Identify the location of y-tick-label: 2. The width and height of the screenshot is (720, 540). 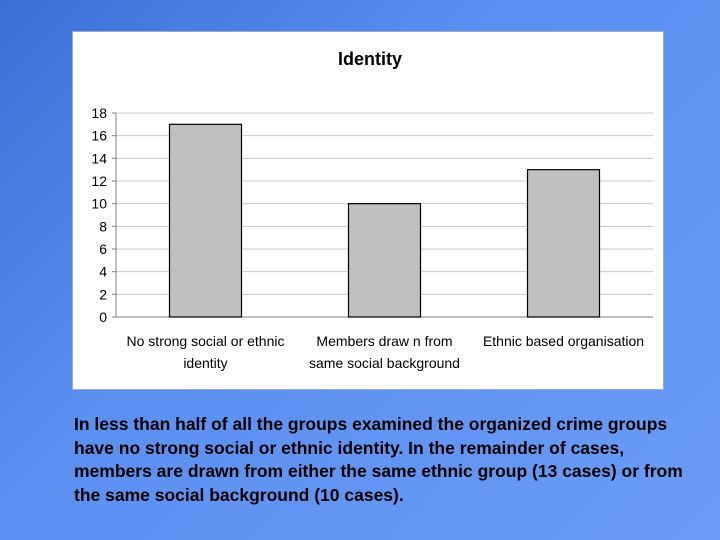
(103, 294).